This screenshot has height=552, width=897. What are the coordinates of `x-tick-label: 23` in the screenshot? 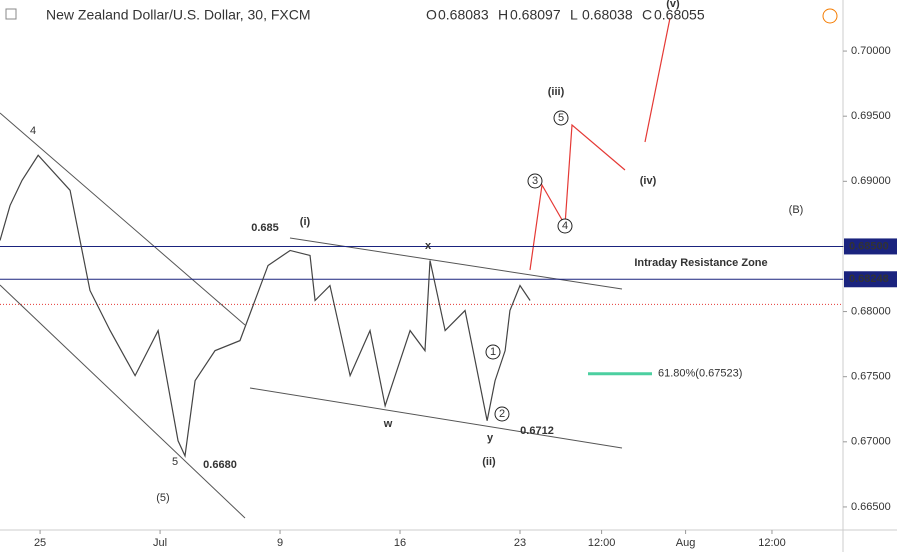 It's located at (520, 543).